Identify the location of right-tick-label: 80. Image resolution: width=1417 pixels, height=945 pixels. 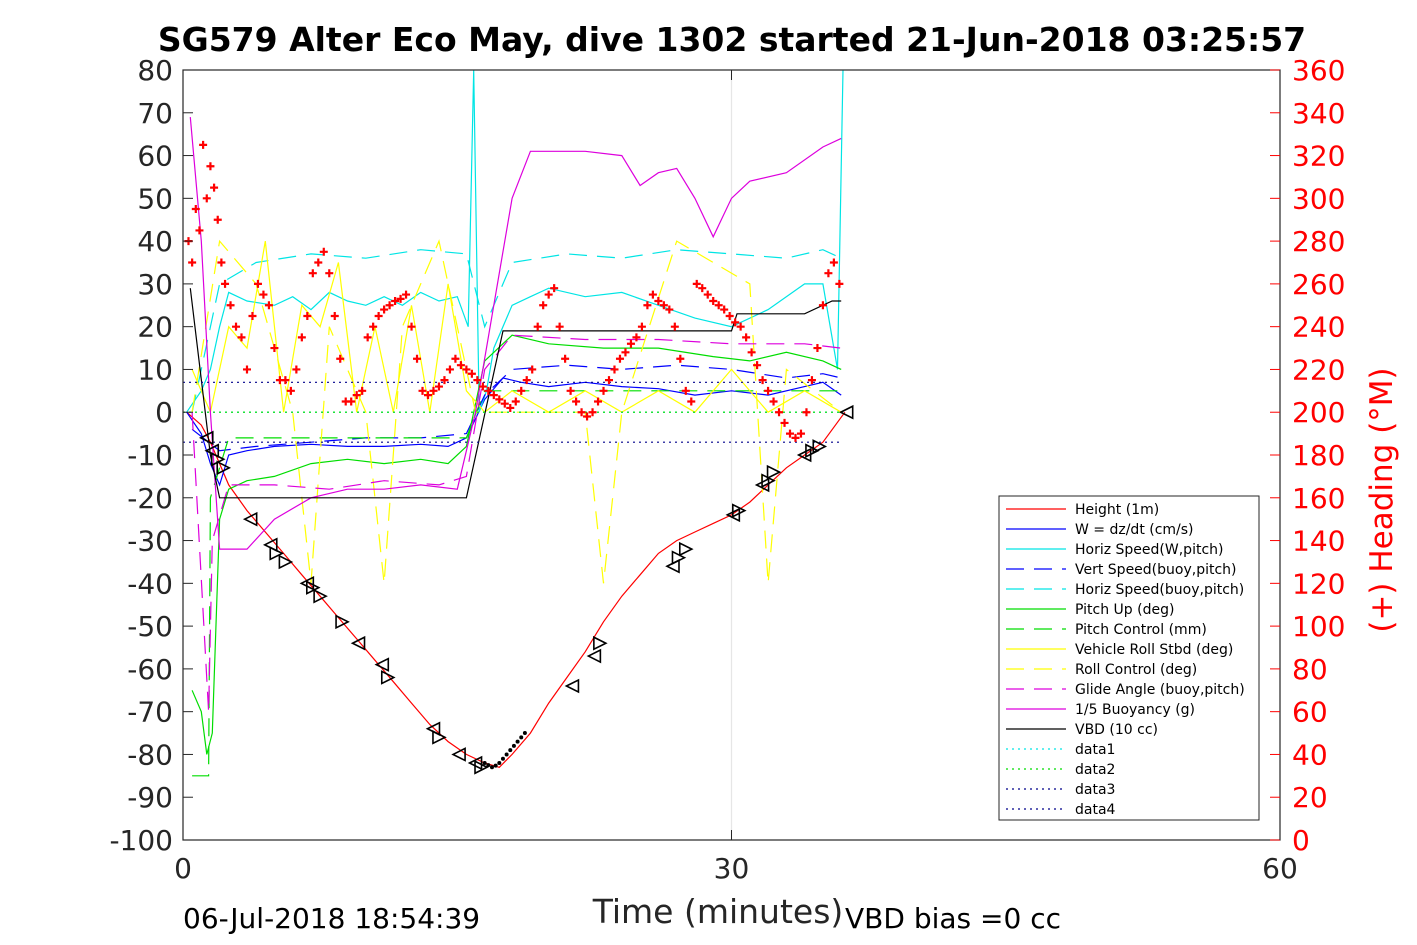
(1310, 669).